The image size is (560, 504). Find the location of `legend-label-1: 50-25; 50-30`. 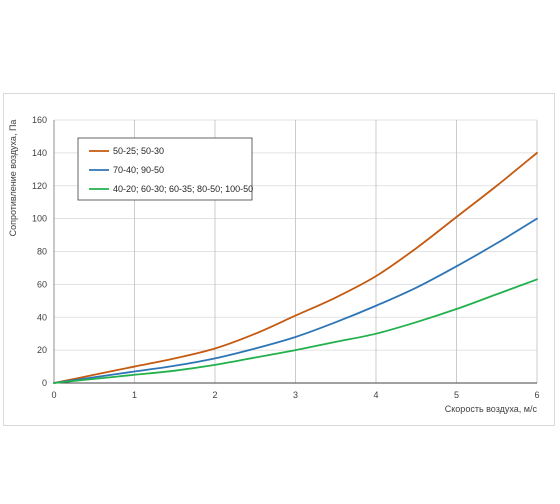

legend-label-1: 50-25; 50-30 is located at coordinates (138, 151).